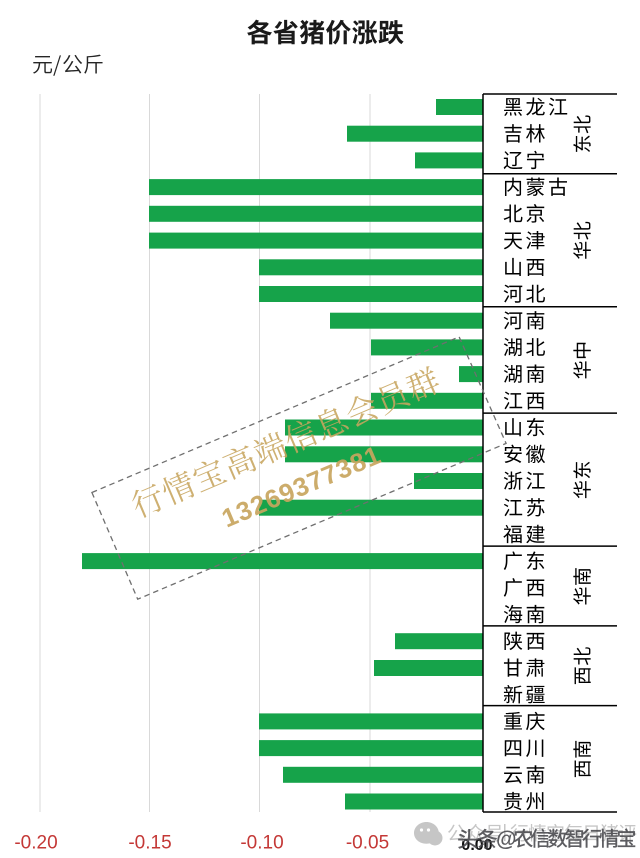  Describe the element at coordinates (35, 843) in the screenshot. I see `svg-text: -0.20` at that location.